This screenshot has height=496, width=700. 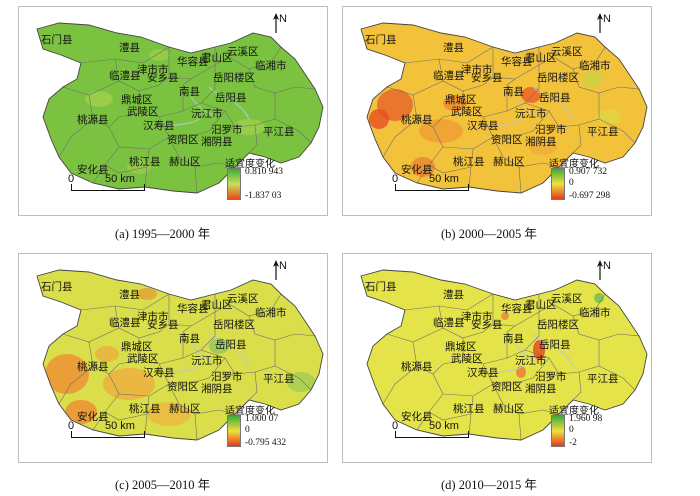 What do you see at coordinates (590, 196) in the screenshot?
I see `legend-min: -0.697 298` at bounding box center [590, 196].